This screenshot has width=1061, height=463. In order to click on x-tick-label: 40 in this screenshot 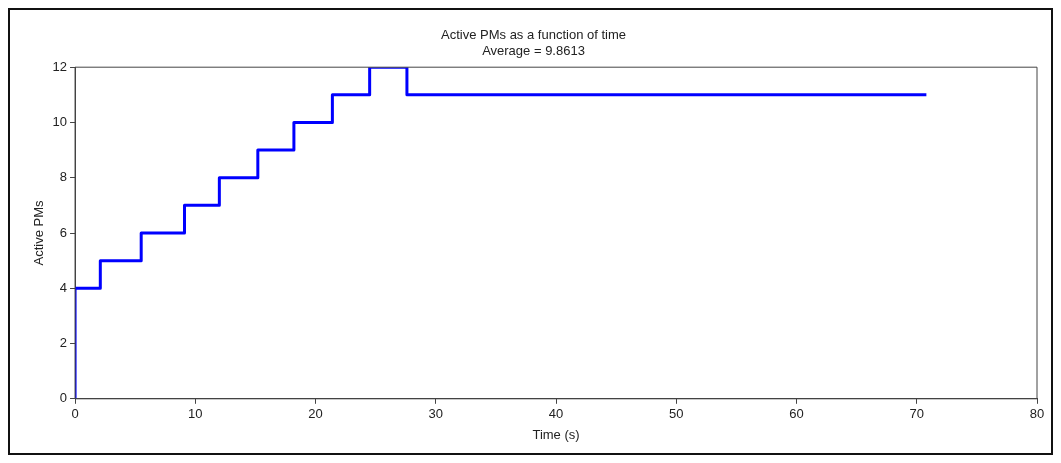, I will do `click(556, 414)`.